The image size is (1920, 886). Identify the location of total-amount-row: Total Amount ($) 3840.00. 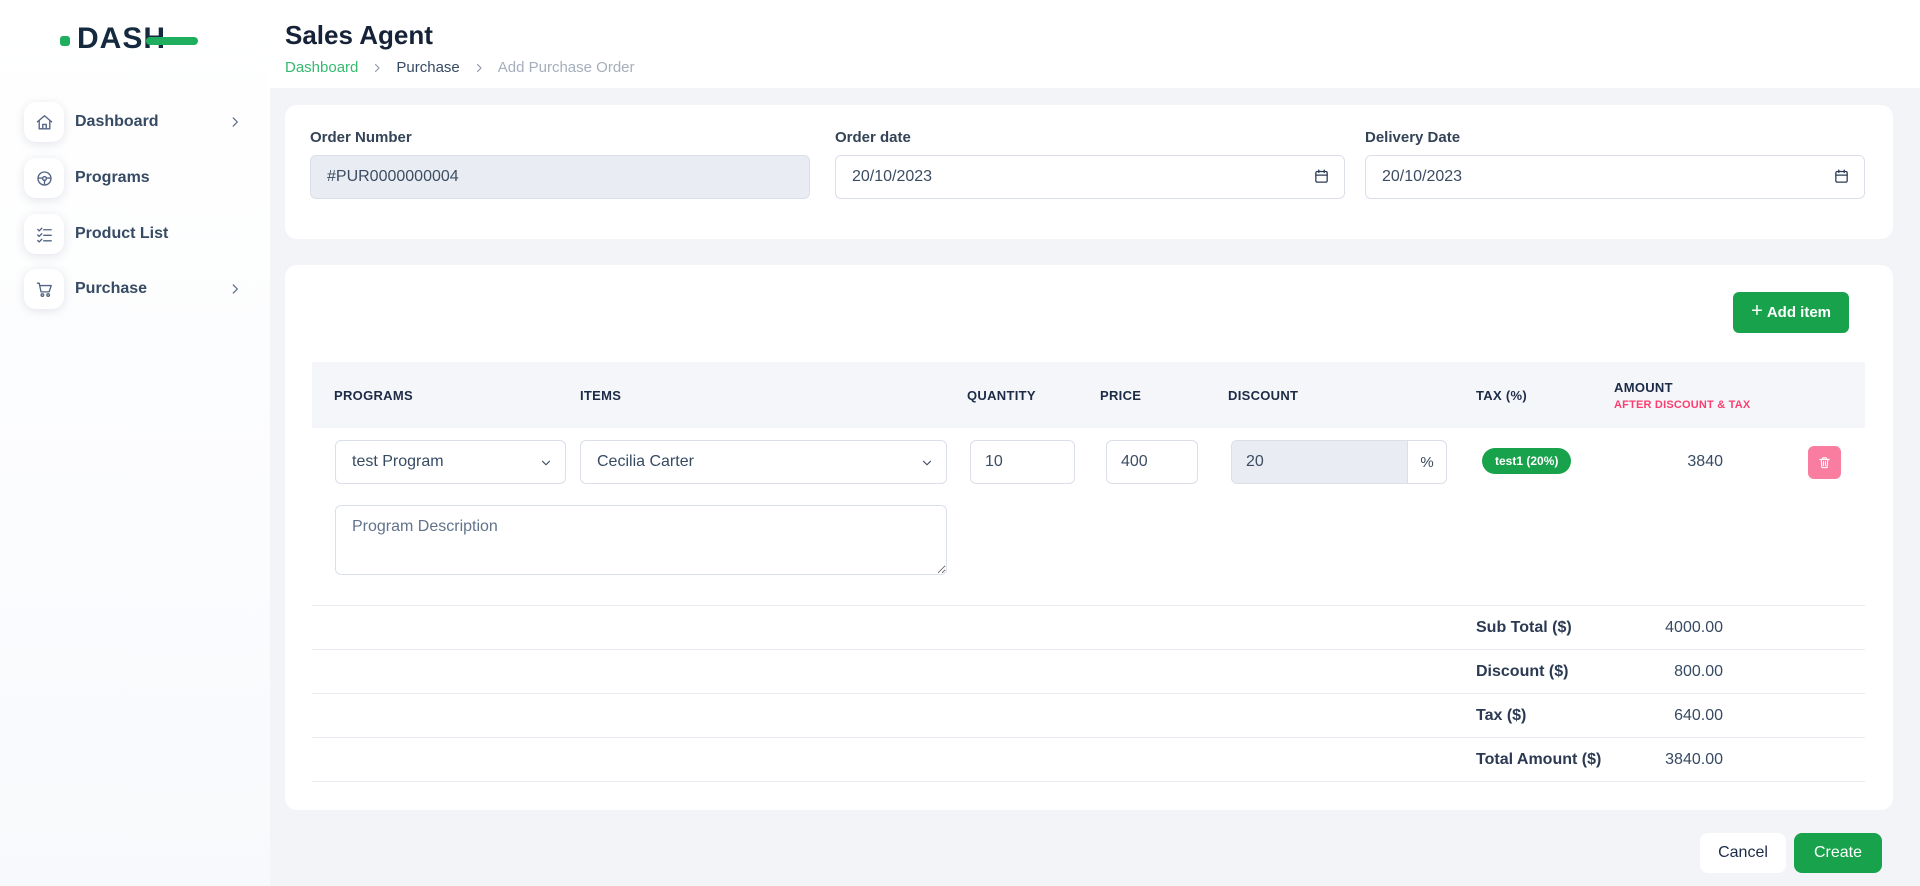
(1088, 760).